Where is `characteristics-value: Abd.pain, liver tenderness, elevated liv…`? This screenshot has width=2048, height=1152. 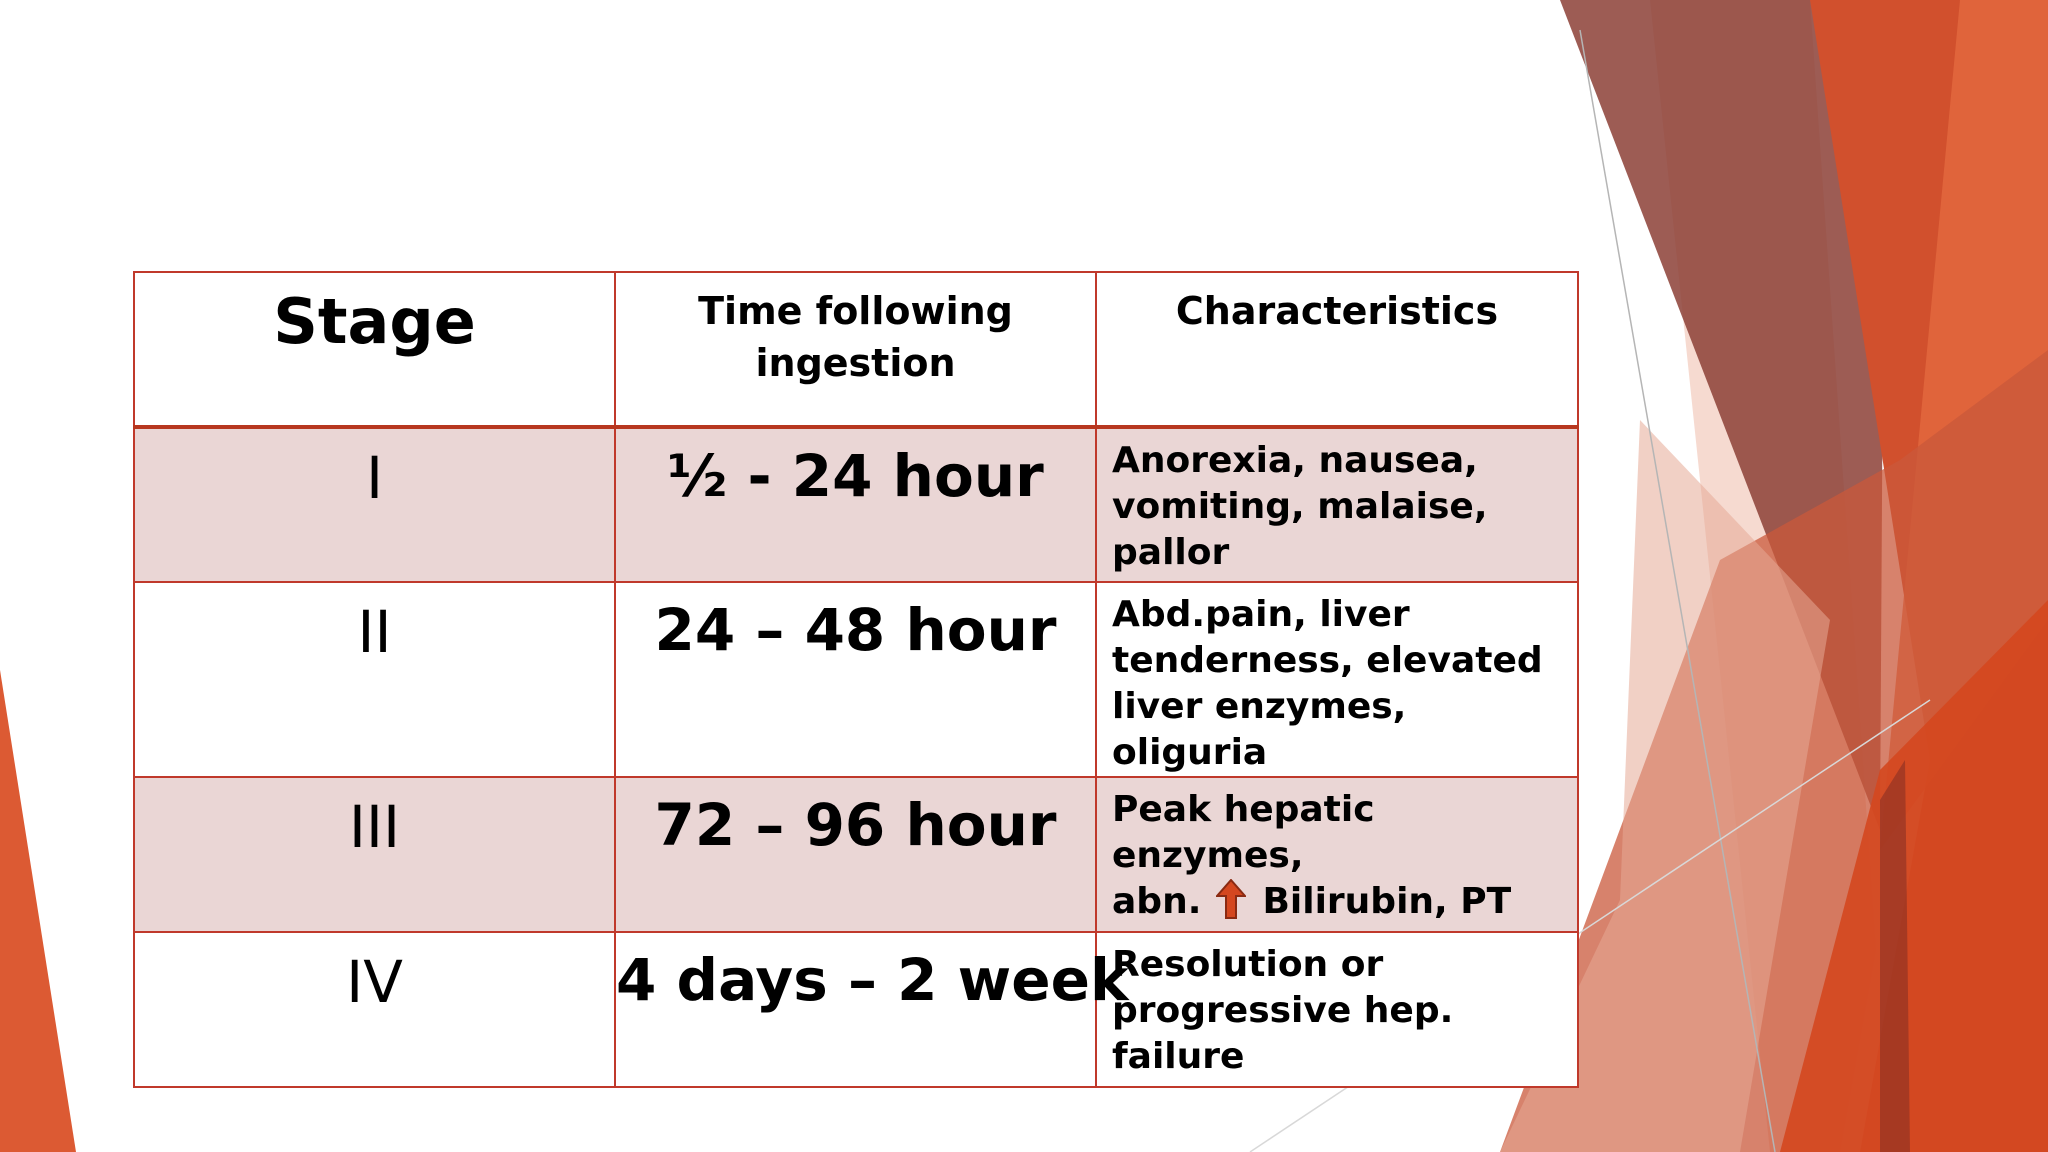
characteristics-value: Abd.pain, liver tenderness, elevated liv… is located at coordinates (1327, 683).